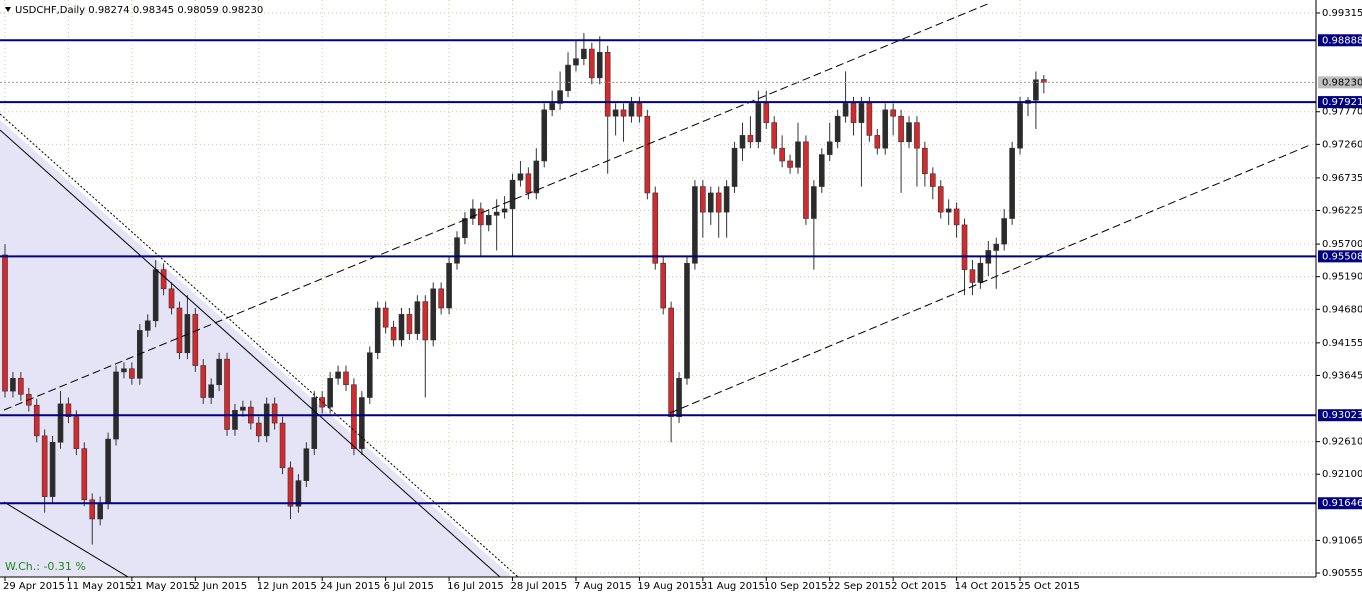 This screenshot has width=1362, height=594. I want to click on level-label: 0.93023, so click(1342, 415).